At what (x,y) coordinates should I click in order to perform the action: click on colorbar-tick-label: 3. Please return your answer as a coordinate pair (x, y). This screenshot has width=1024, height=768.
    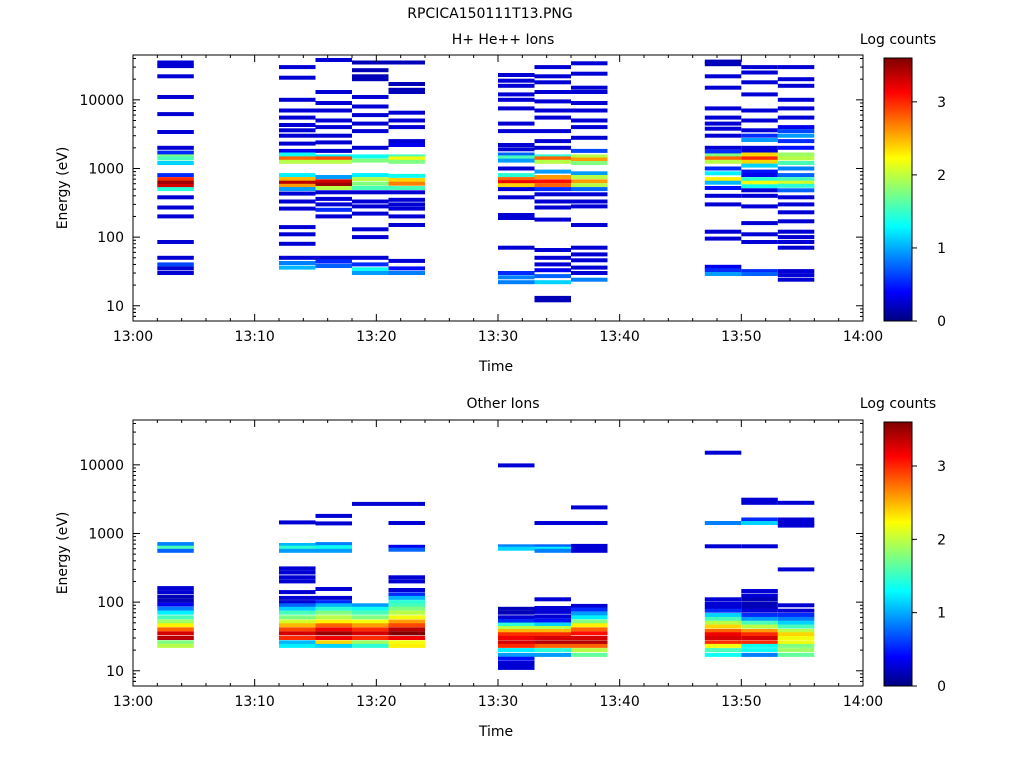
    Looking at the image, I should click on (941, 467).